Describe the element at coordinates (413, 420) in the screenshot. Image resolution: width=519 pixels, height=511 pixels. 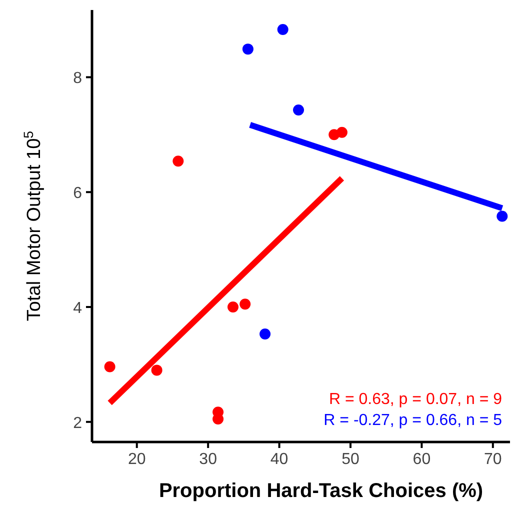
I see `annotation: R = -0.27, p = 0.66, n = 5` at that location.